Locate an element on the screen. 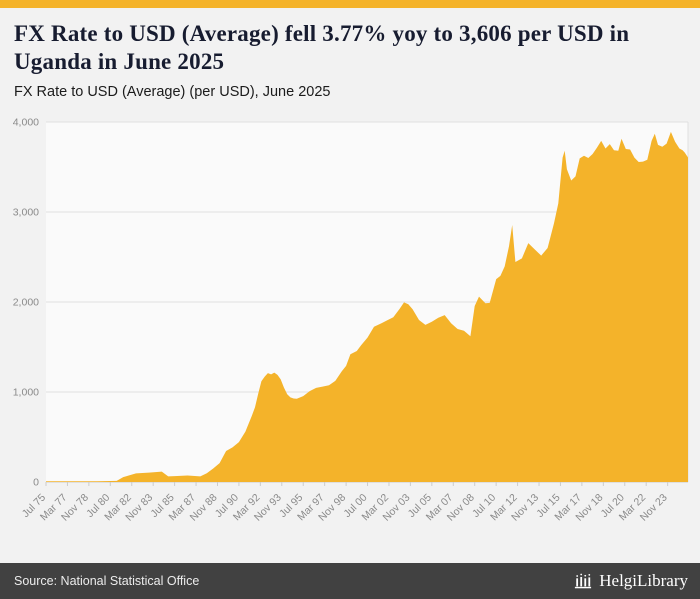 This screenshot has width=700, height=599. source-text: Source: National Statistical Office is located at coordinates (107, 581).